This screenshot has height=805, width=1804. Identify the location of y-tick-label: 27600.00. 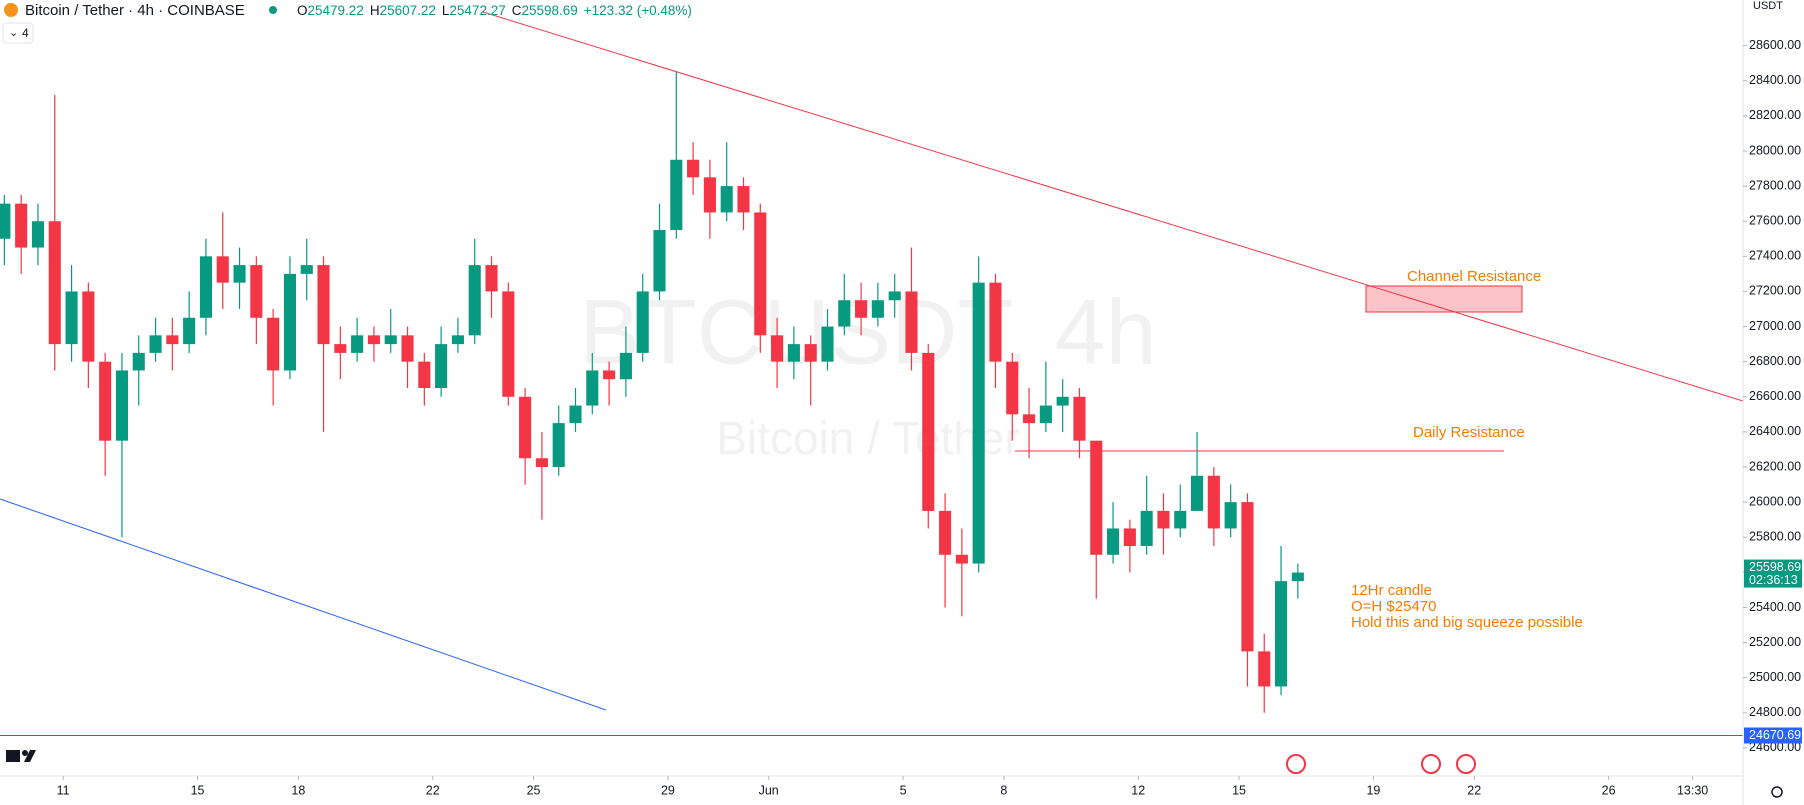
(1775, 221).